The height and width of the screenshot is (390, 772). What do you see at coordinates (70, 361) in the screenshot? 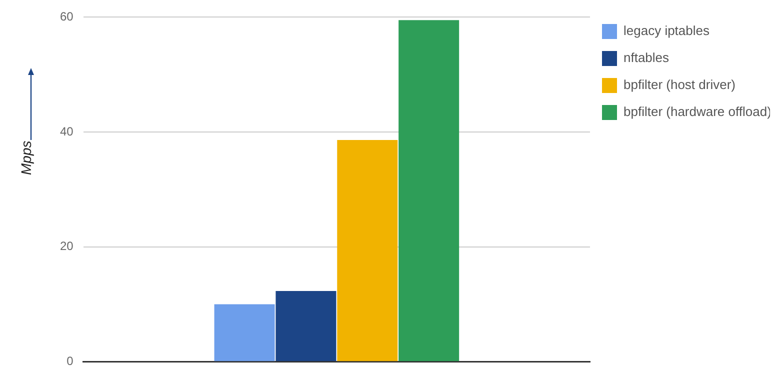
I see `y-tick-label: 0` at bounding box center [70, 361].